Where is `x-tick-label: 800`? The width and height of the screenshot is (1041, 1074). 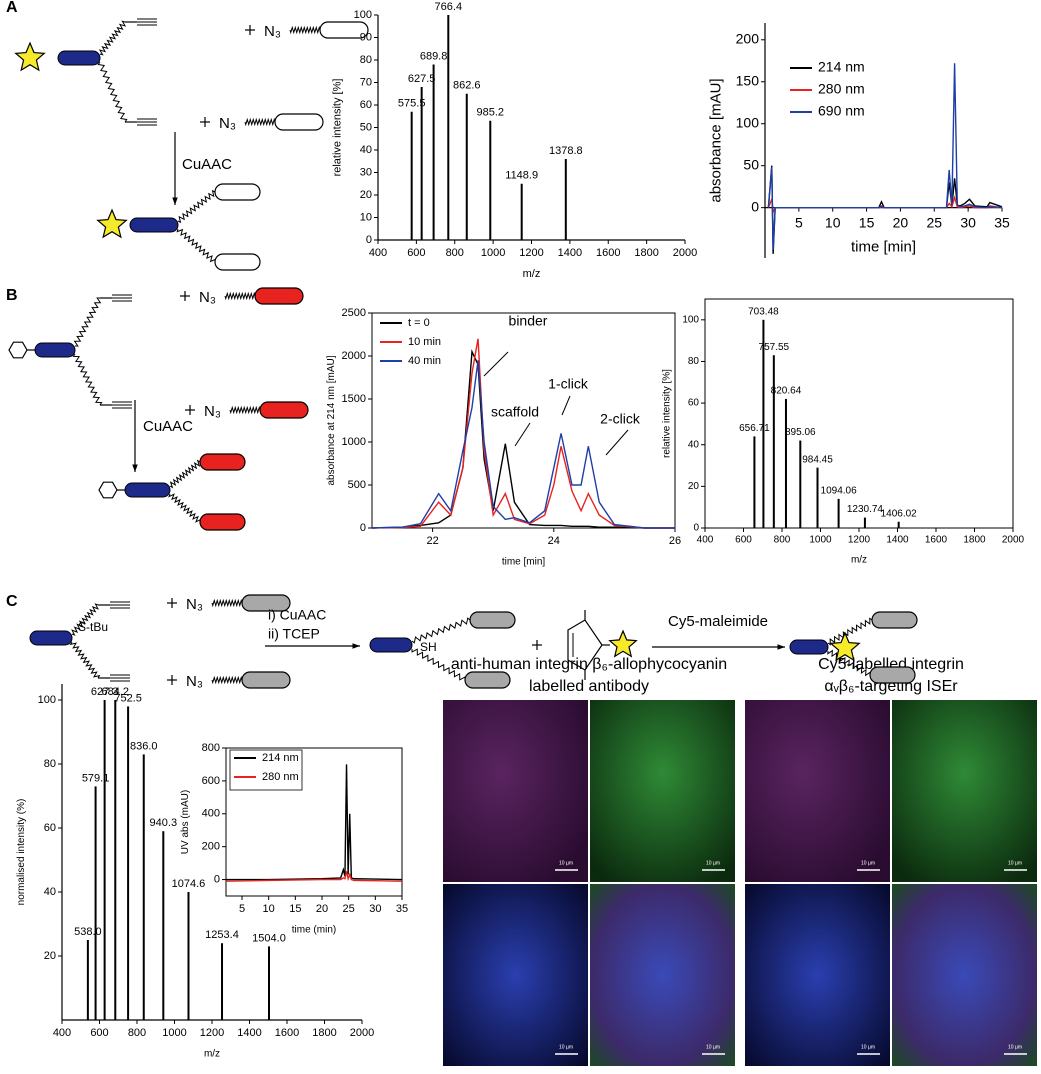
x-tick-label: 800 is located at coordinates (455, 253).